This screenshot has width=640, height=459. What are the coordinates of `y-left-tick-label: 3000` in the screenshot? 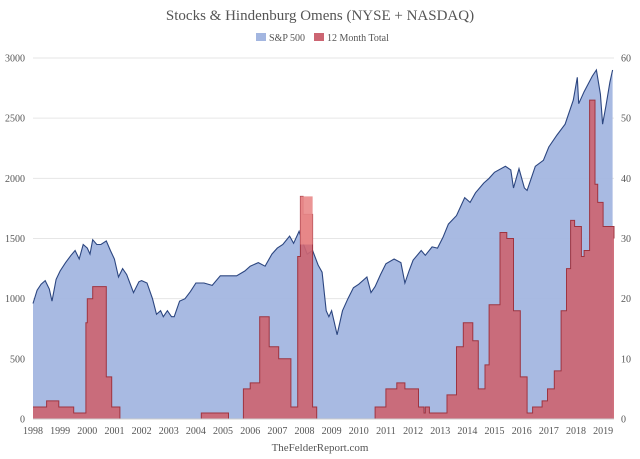 It's located at (15, 59).